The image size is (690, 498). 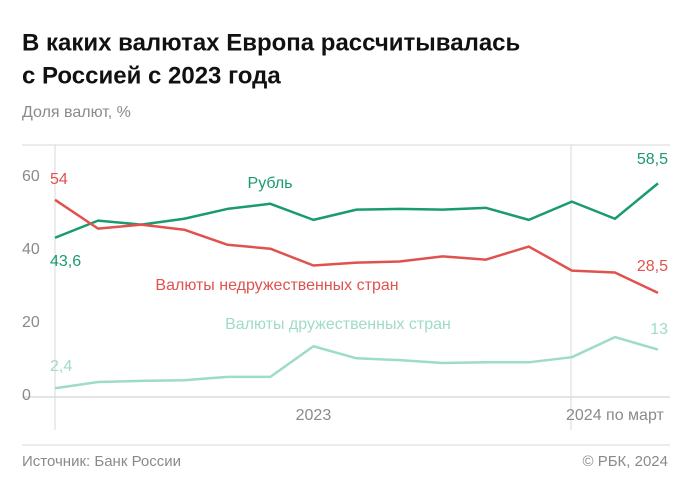 I want to click on y-tick-label: 40, so click(x=31, y=249).